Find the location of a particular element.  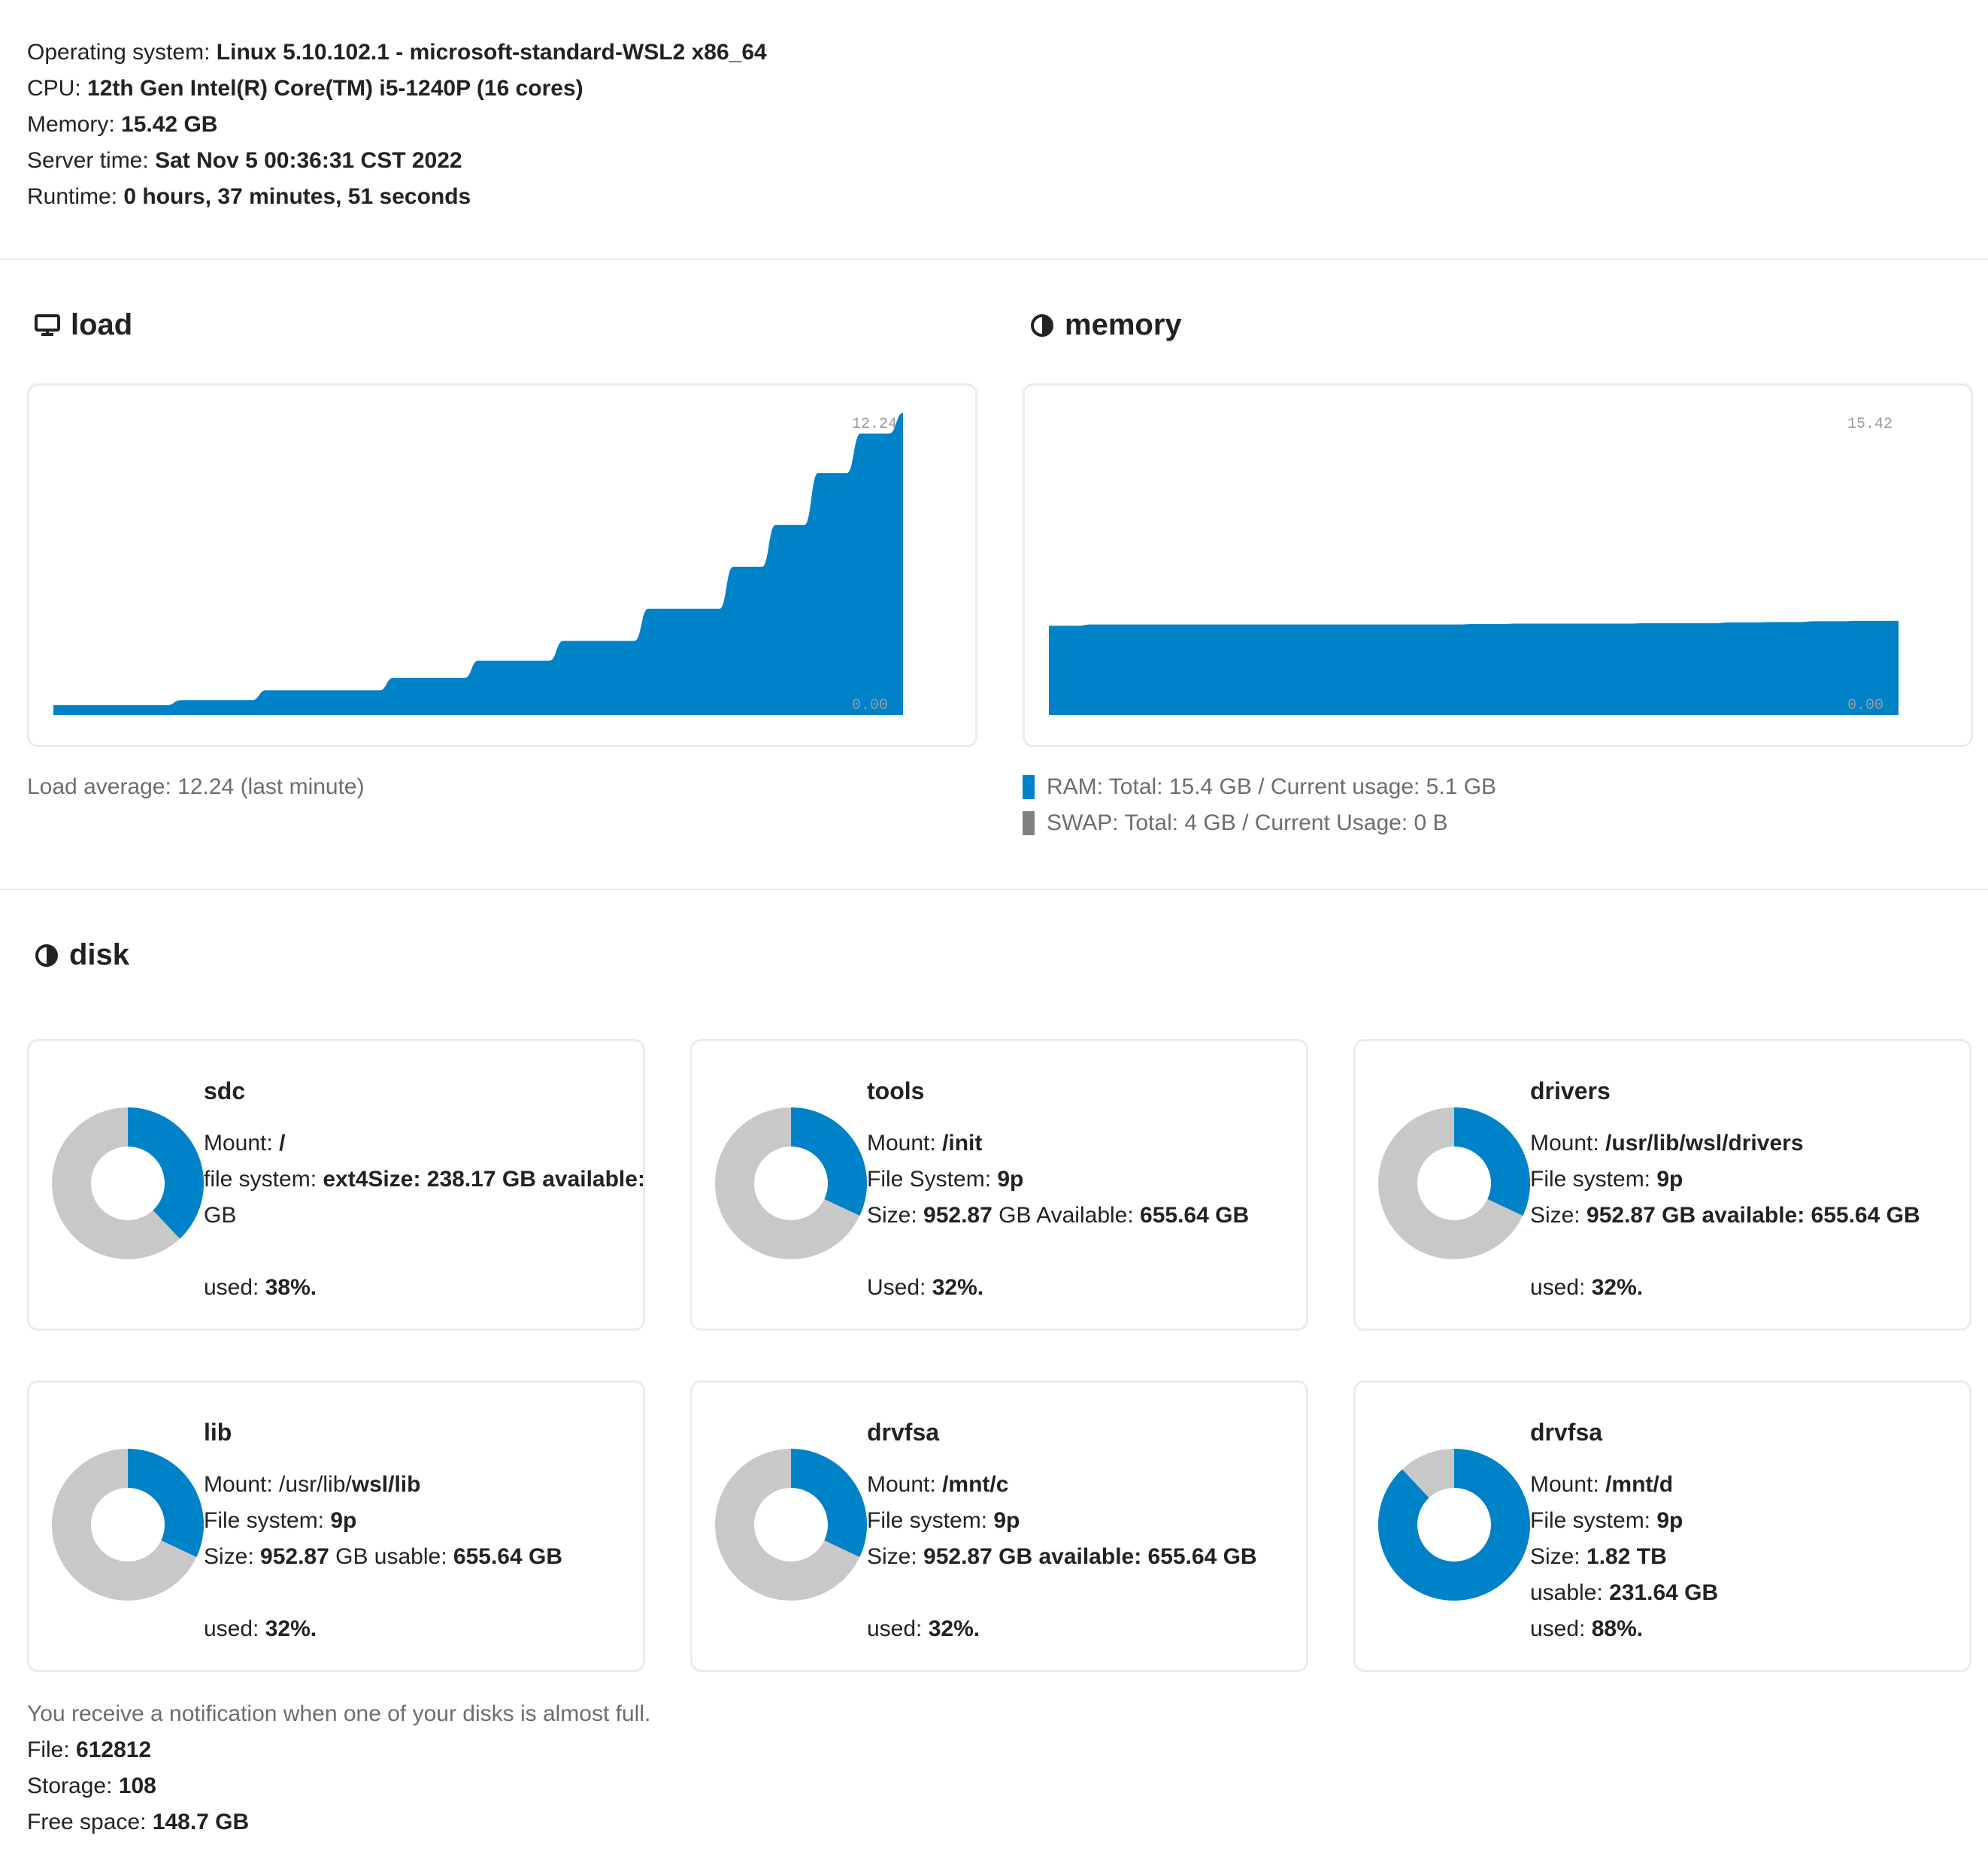

runtime-row: Runtime: 0 hours, 37 minutes, 51 seconds is located at coordinates (249, 196).